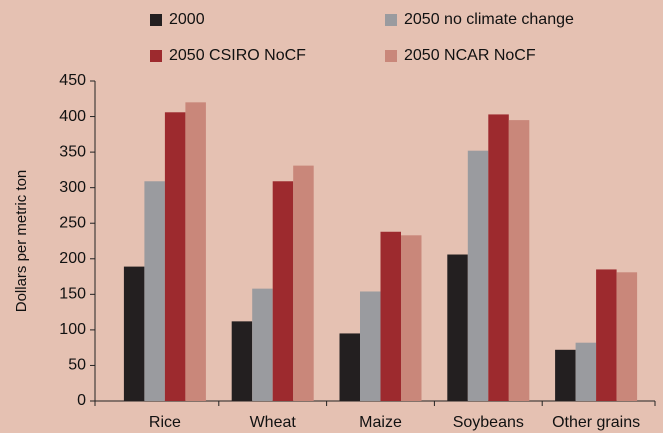 Image resolution: width=663 pixels, height=433 pixels. I want to click on y-axis-label: Dollars per metric ton, so click(21, 241).